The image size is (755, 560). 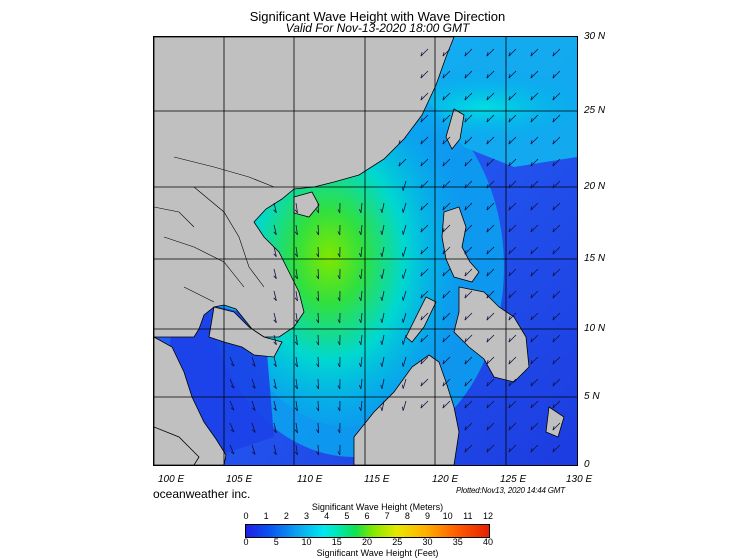 What do you see at coordinates (555, 422) in the screenshot?
I see `sulawesi-island` at bounding box center [555, 422].